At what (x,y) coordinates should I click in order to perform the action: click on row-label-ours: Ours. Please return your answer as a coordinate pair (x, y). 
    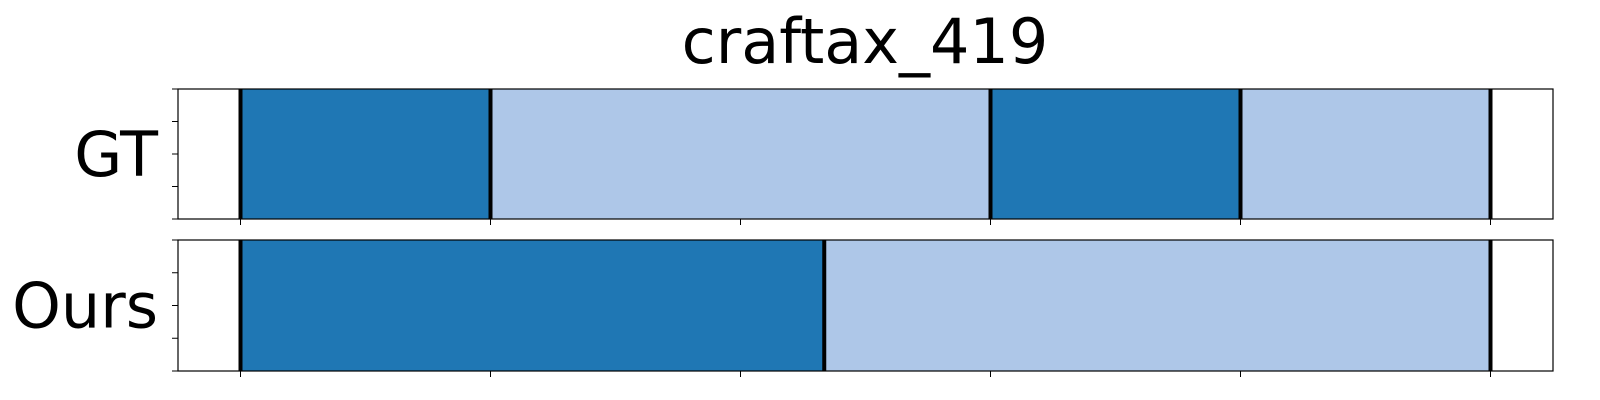
    Looking at the image, I should click on (85, 306).